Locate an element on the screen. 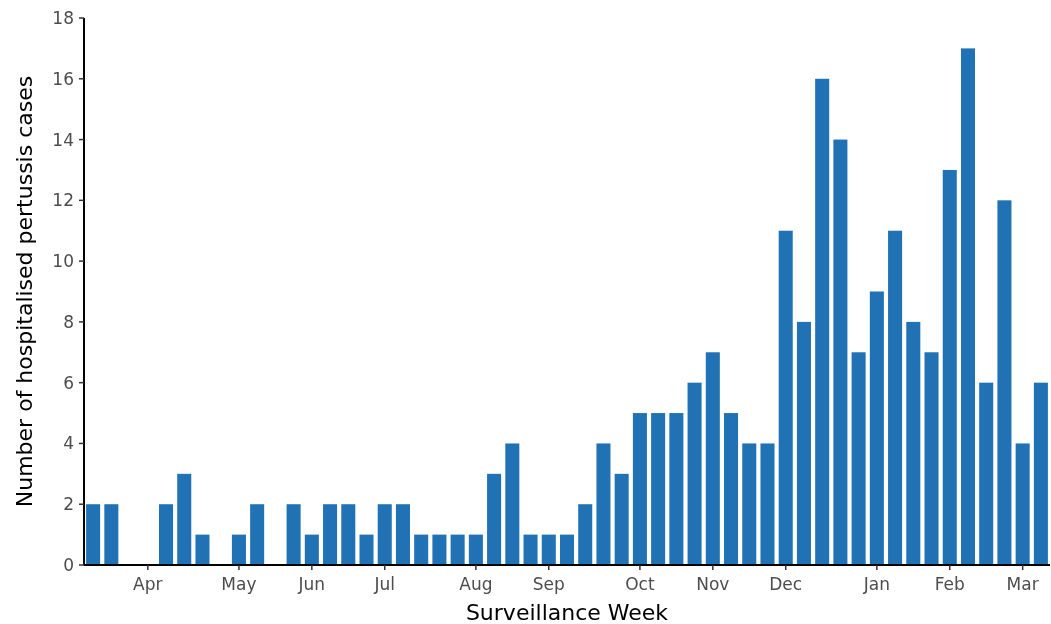  x-tick-label: Dec is located at coordinates (786, 584).